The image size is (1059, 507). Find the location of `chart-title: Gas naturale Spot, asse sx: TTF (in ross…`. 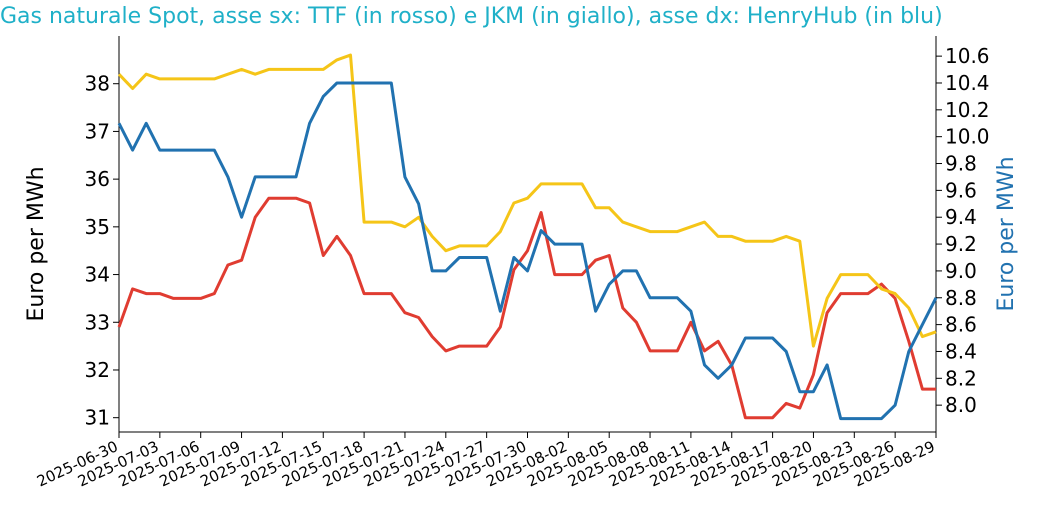

chart-title: Gas naturale Spot, asse sx: TTF (in ross… is located at coordinates (471, 16).